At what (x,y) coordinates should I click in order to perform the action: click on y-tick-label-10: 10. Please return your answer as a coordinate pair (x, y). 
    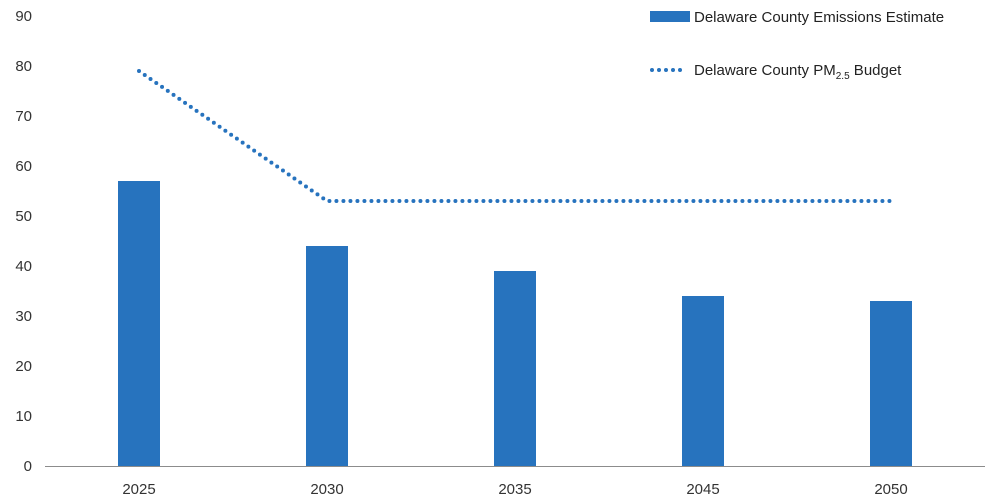
    Looking at the image, I should click on (23, 416).